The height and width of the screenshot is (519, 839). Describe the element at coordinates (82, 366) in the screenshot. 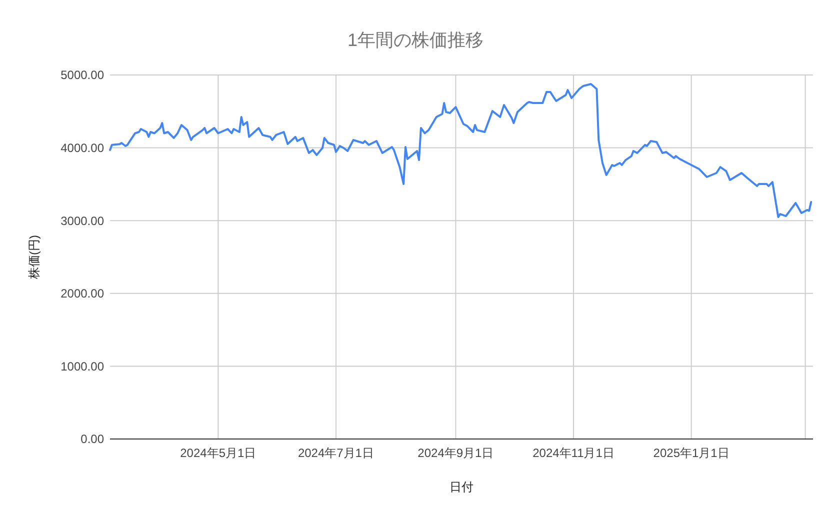

I see `y-tick-label: 1000.00` at that location.